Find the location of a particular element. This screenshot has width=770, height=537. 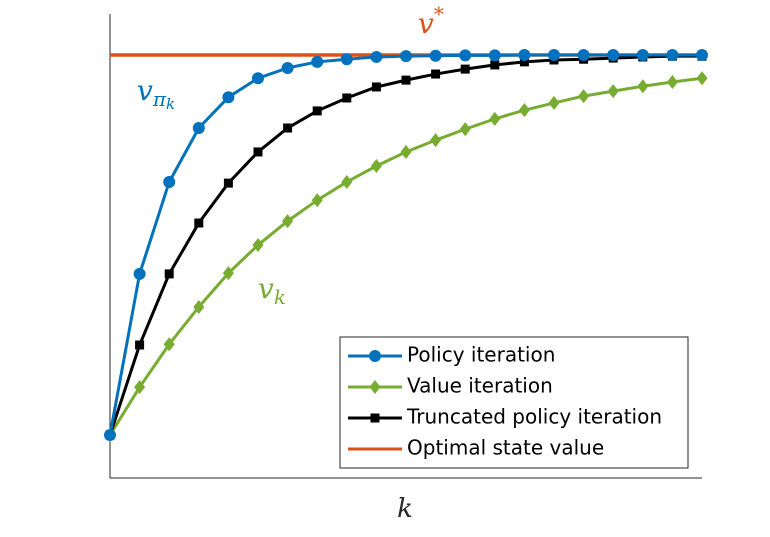

annotation: vk is located at coordinates (272, 290).